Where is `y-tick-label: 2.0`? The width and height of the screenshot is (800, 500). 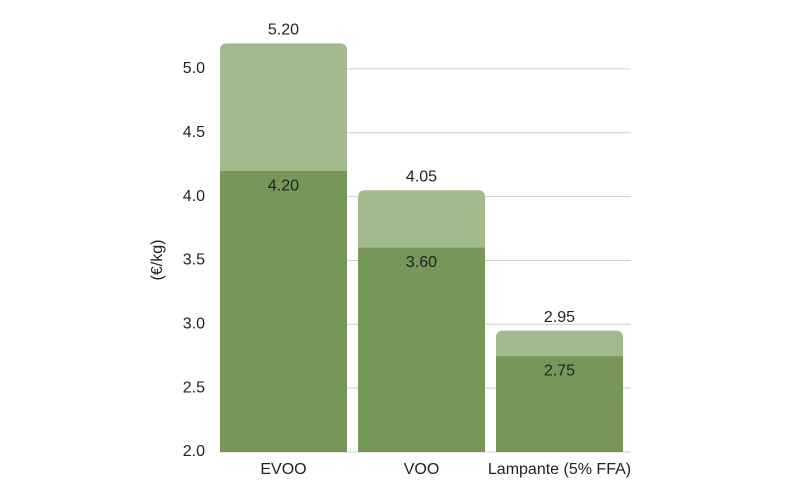
y-tick-label: 2.0 is located at coordinates (194, 451).